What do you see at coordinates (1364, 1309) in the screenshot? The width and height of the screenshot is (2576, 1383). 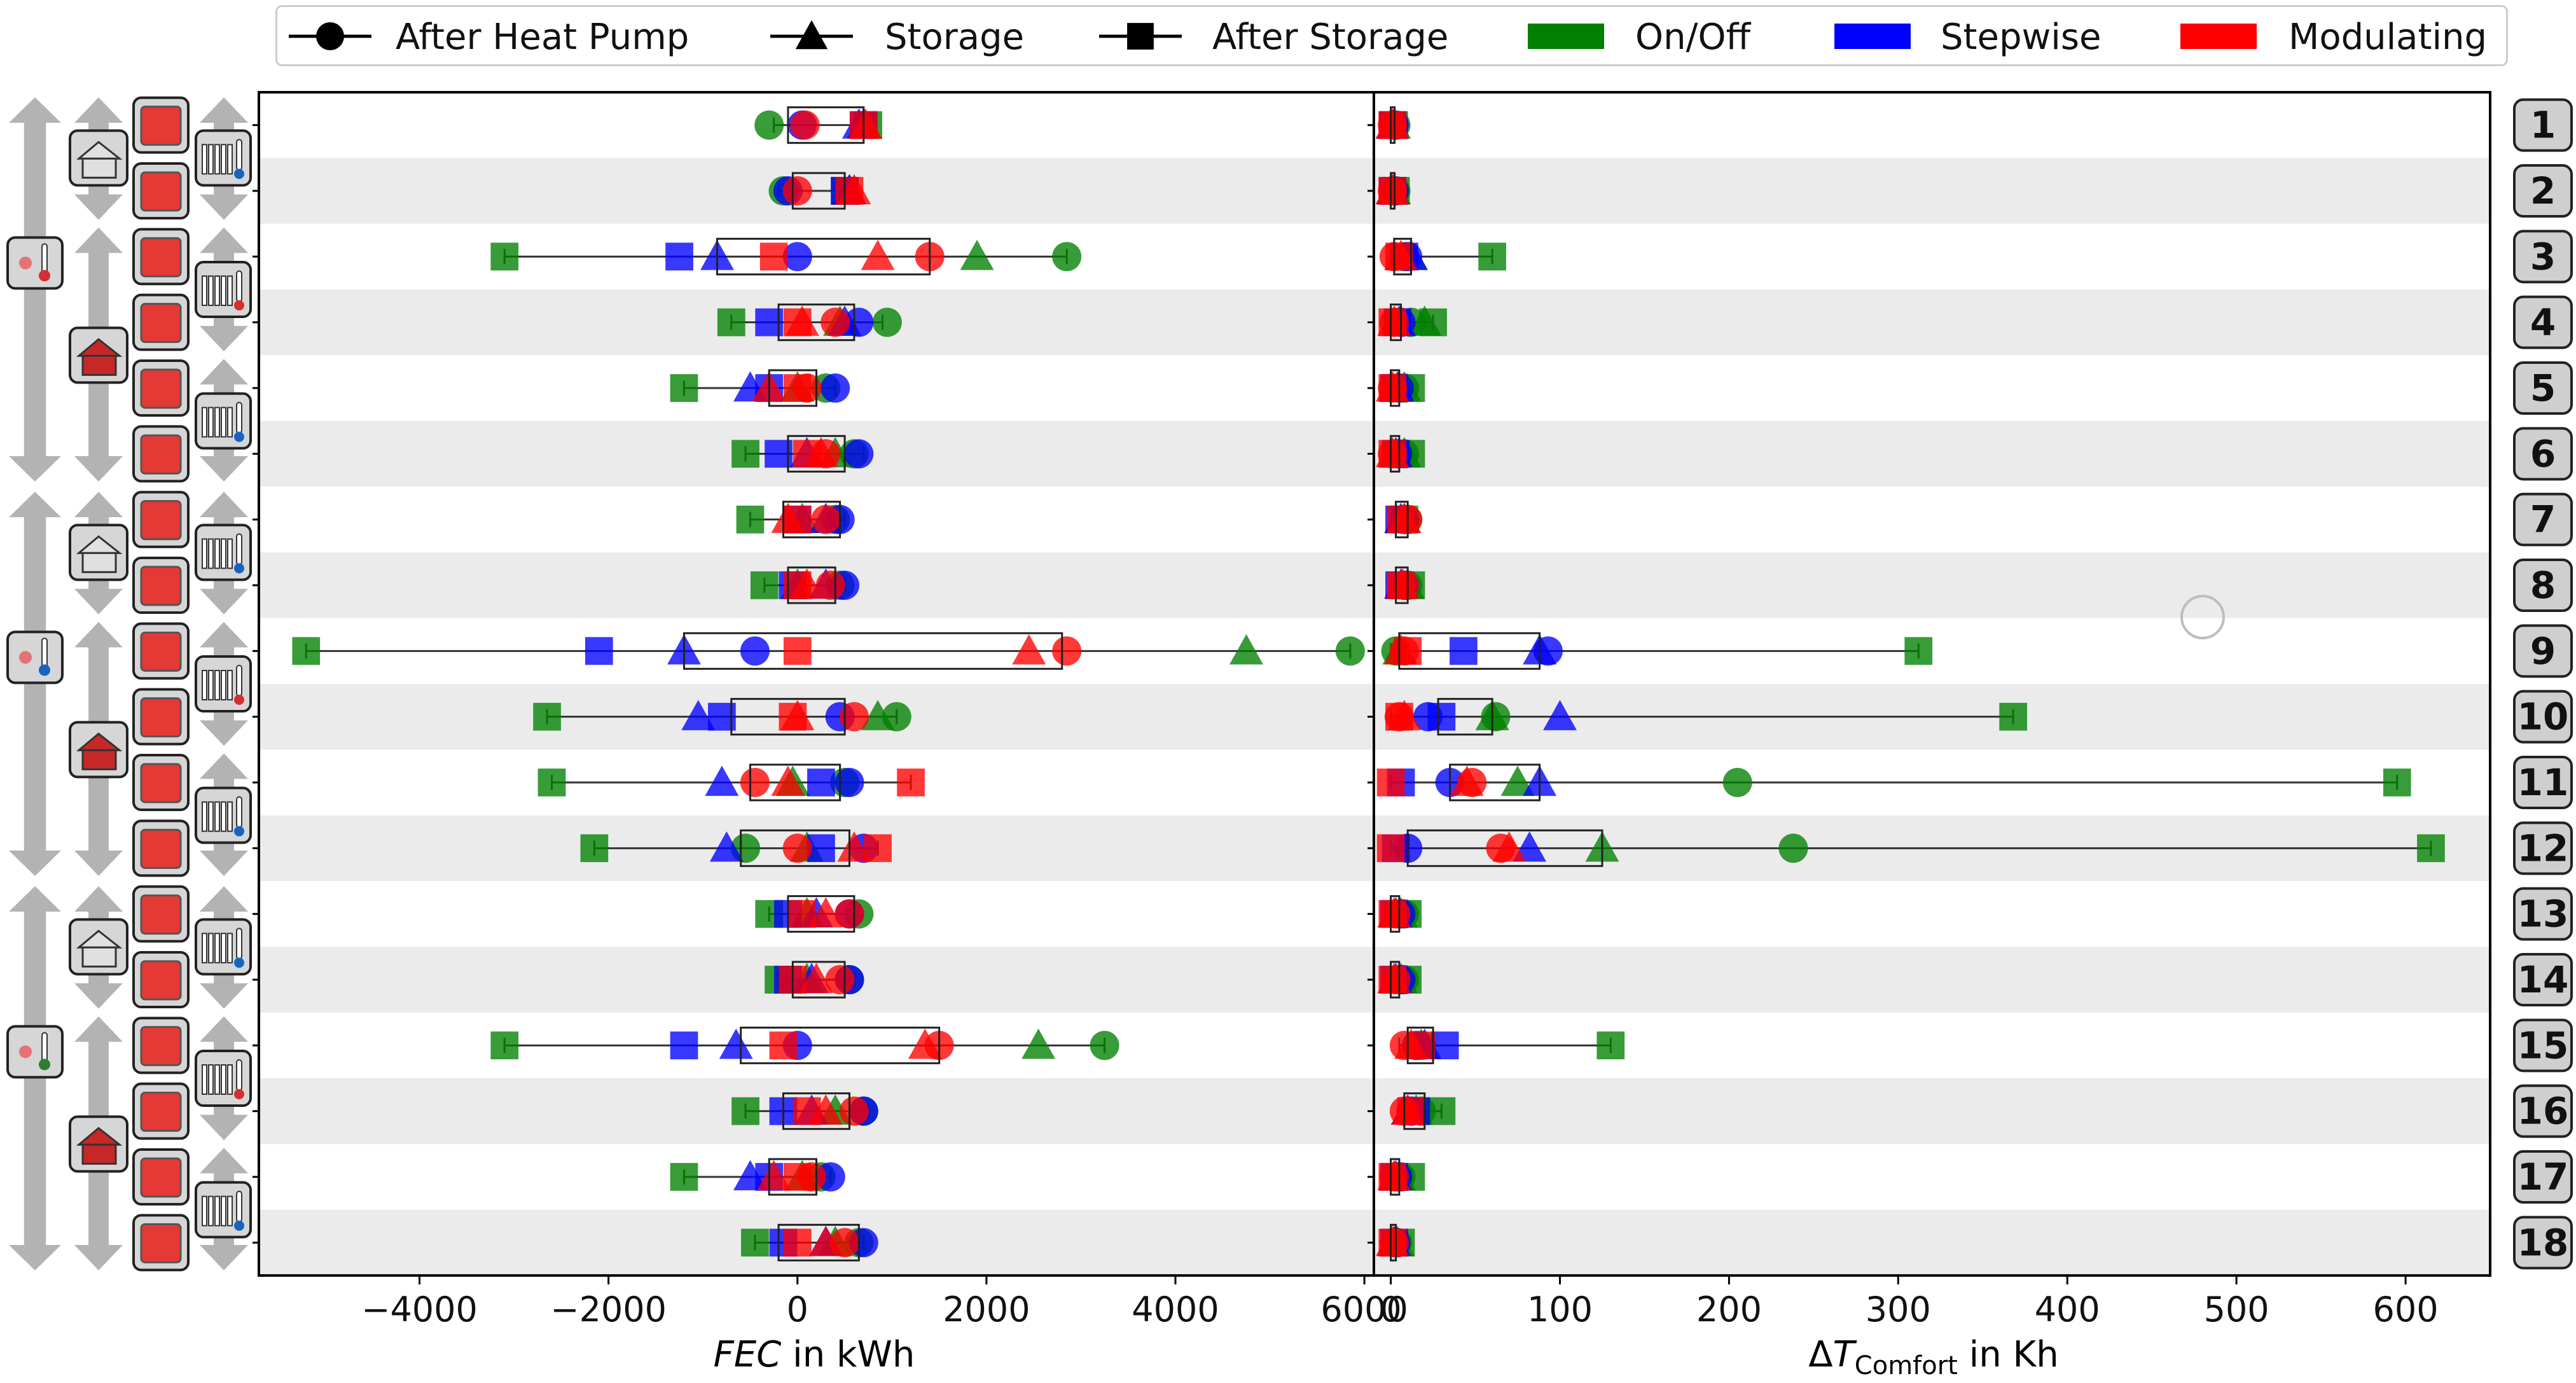 I see `xtick-label: 6000` at bounding box center [1364, 1309].